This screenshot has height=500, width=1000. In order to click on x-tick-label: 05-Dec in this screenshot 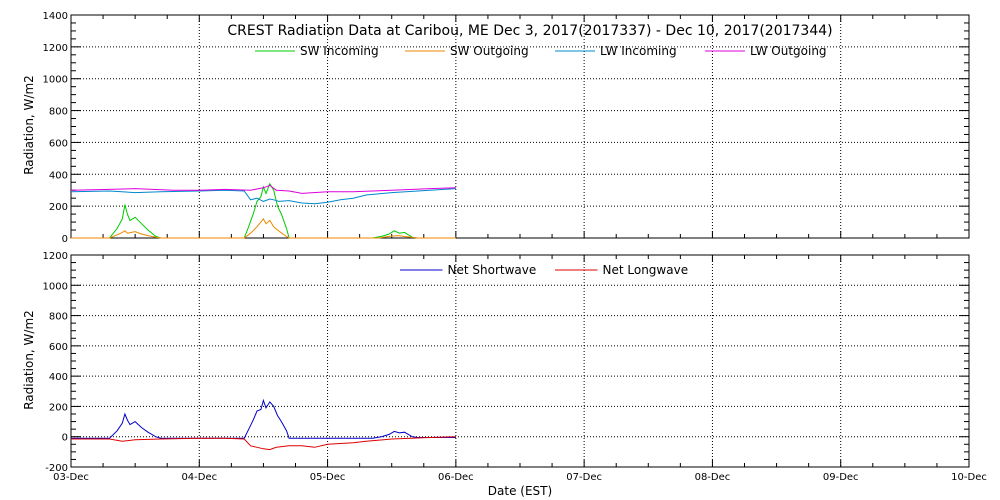, I will do `click(328, 477)`.